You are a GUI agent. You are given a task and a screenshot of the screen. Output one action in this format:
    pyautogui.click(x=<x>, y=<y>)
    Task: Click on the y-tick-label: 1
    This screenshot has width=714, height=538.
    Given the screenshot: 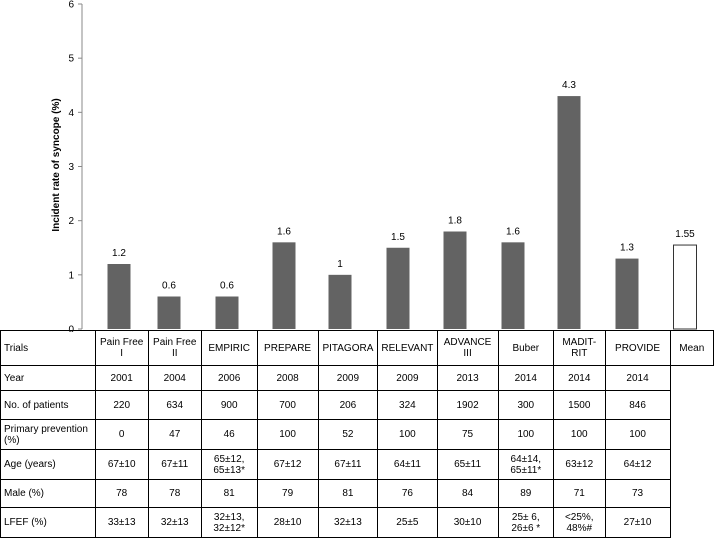 What is the action you would take?
    pyautogui.click(x=71, y=275)
    